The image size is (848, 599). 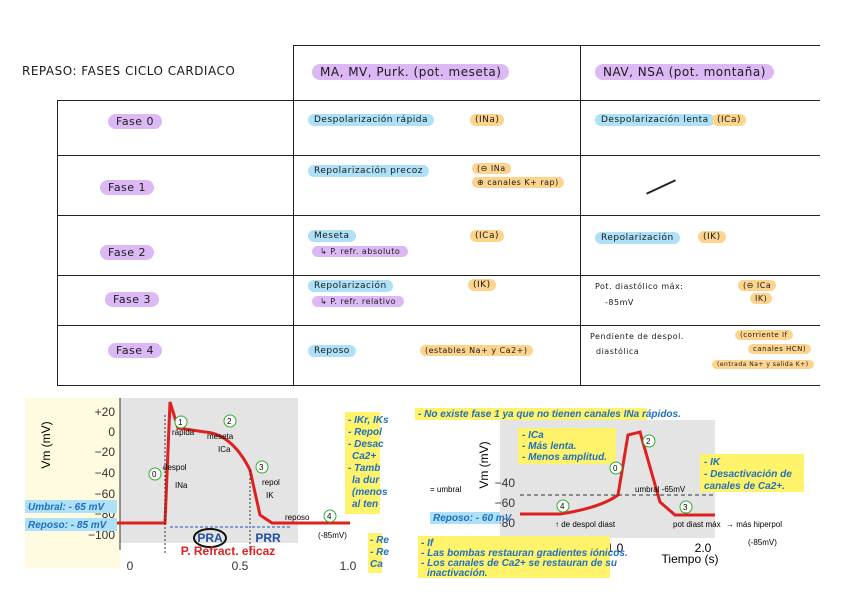 What do you see at coordinates (376, 564) in the screenshot?
I see `note: Ca` at bounding box center [376, 564].